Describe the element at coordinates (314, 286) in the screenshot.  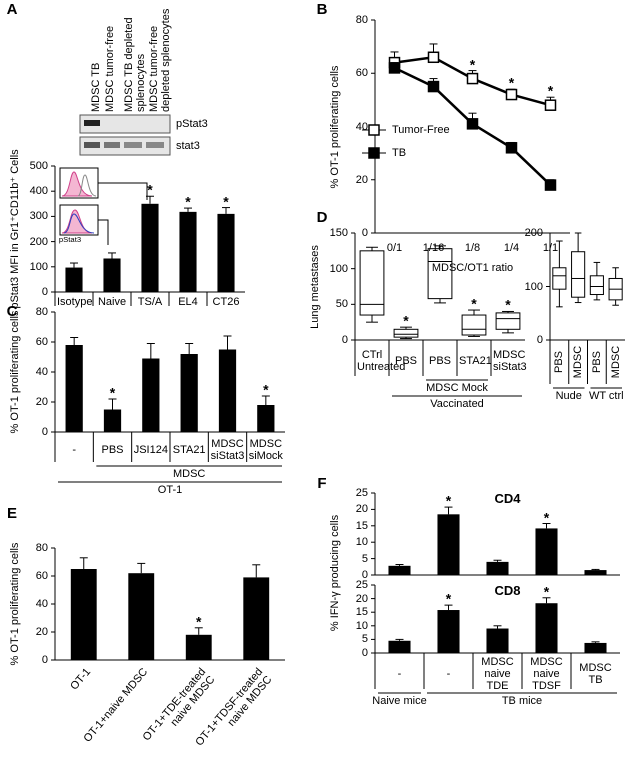
I see `y-axis-label: Lung metastases` at that location.